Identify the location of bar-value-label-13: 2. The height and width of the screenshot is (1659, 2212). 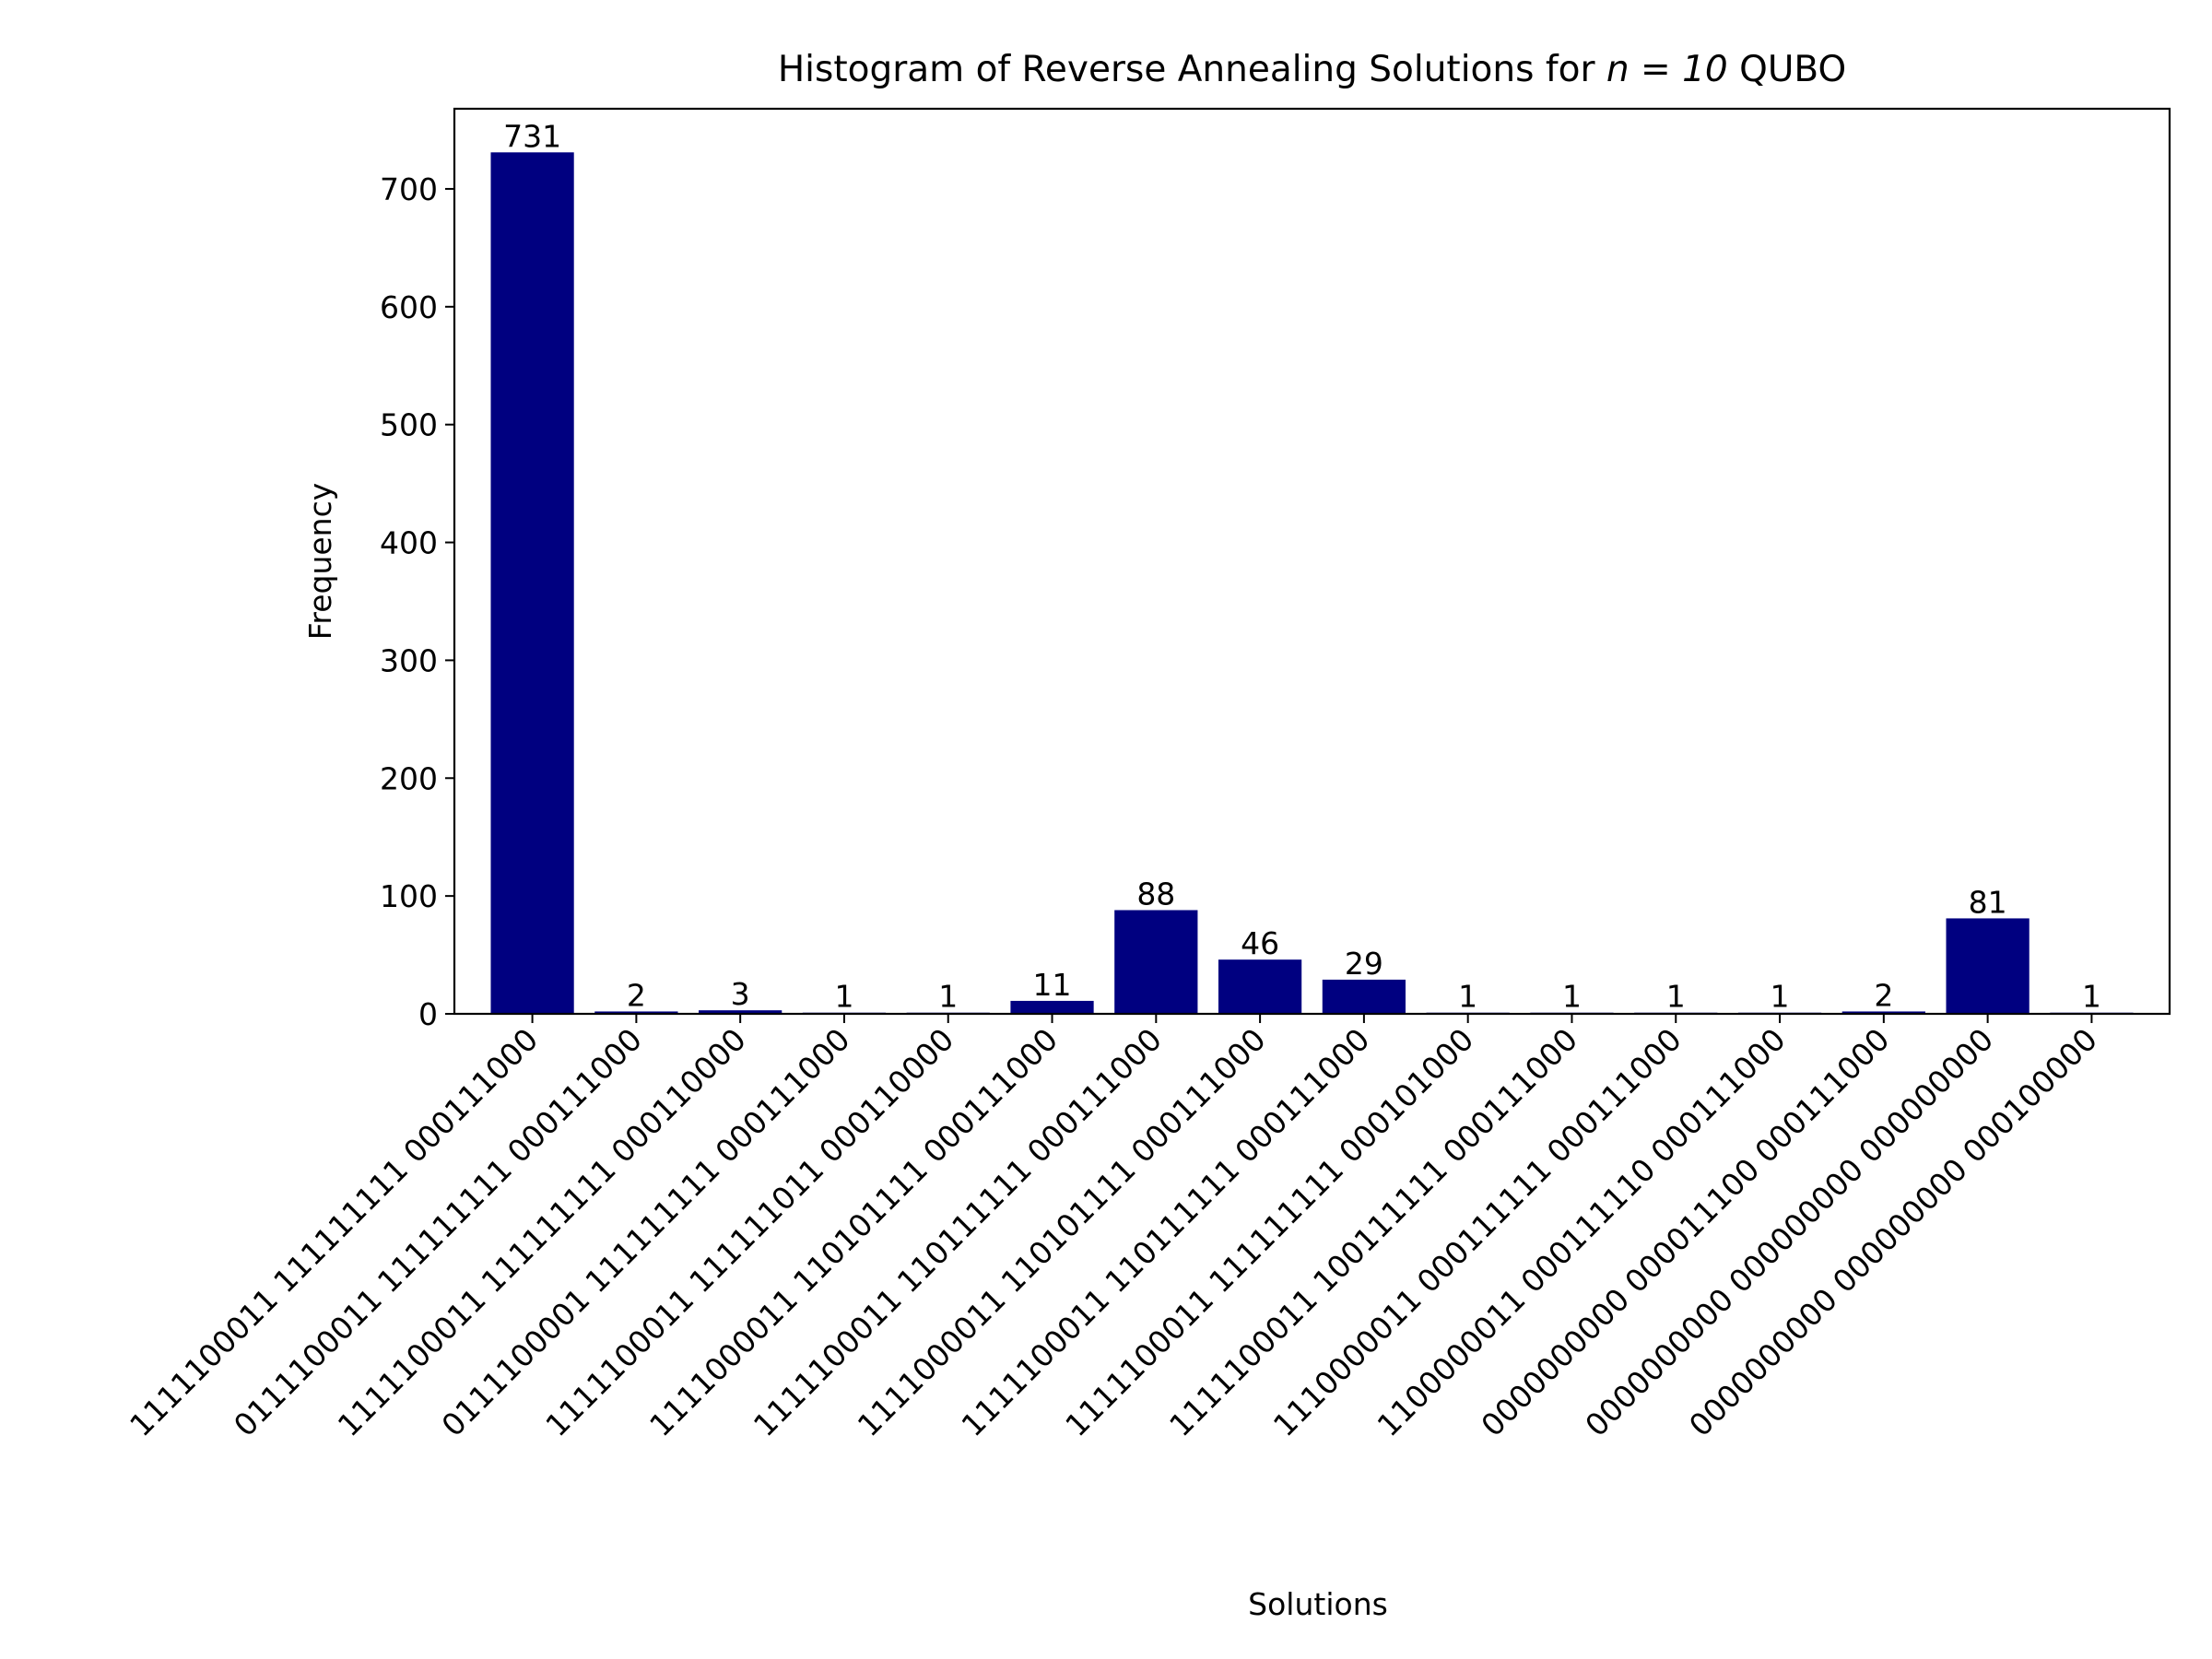
(1883, 995).